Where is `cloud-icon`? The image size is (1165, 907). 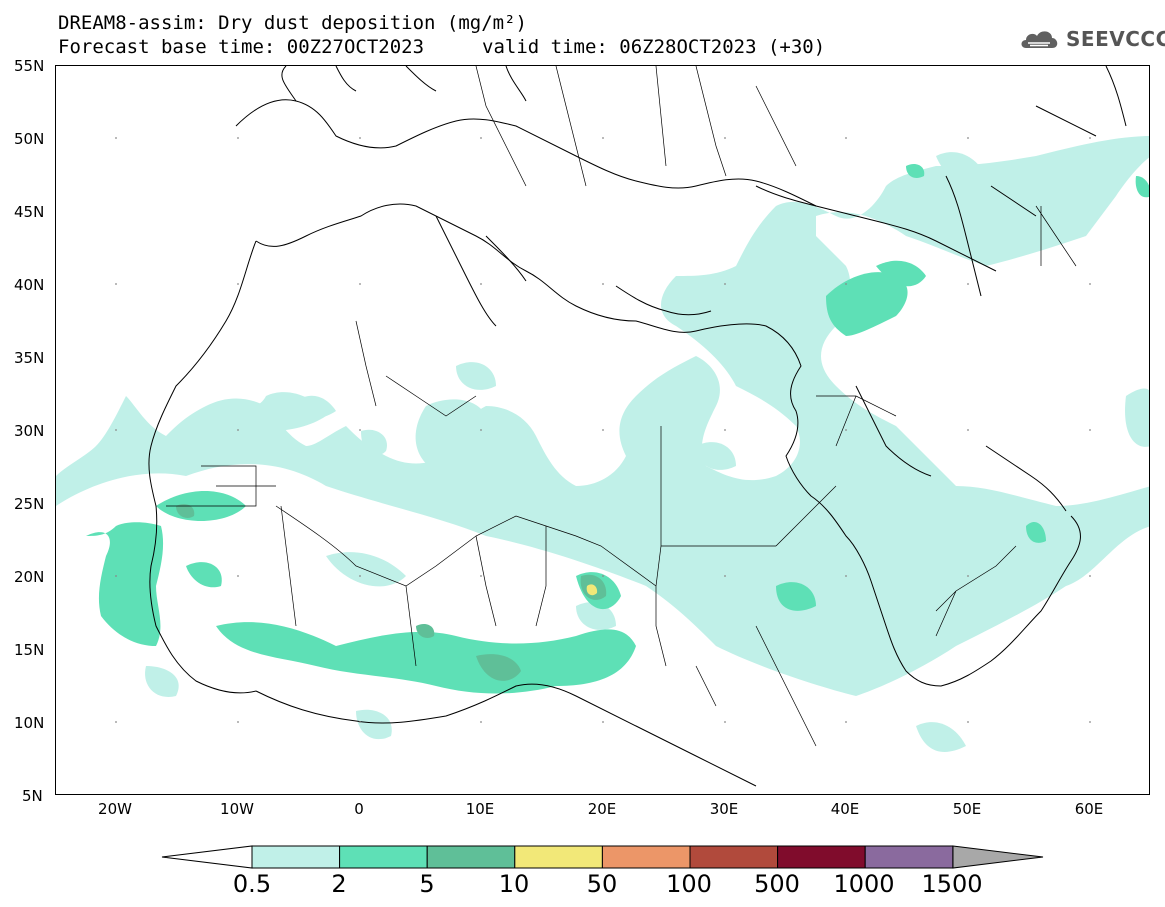
cloud-icon is located at coordinates (1039, 39).